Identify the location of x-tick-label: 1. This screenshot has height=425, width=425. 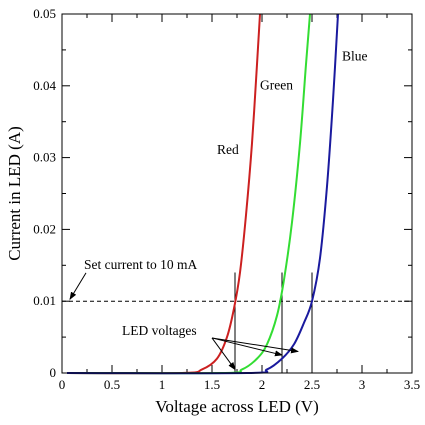
(162, 384).